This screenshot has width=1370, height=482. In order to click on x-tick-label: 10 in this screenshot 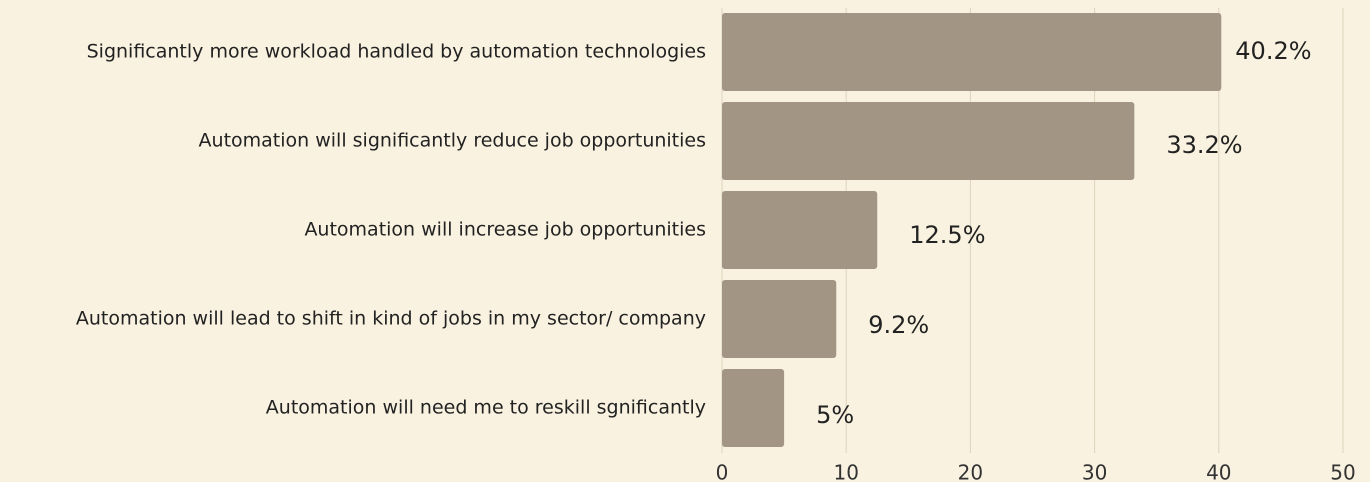, I will do `click(845, 471)`.